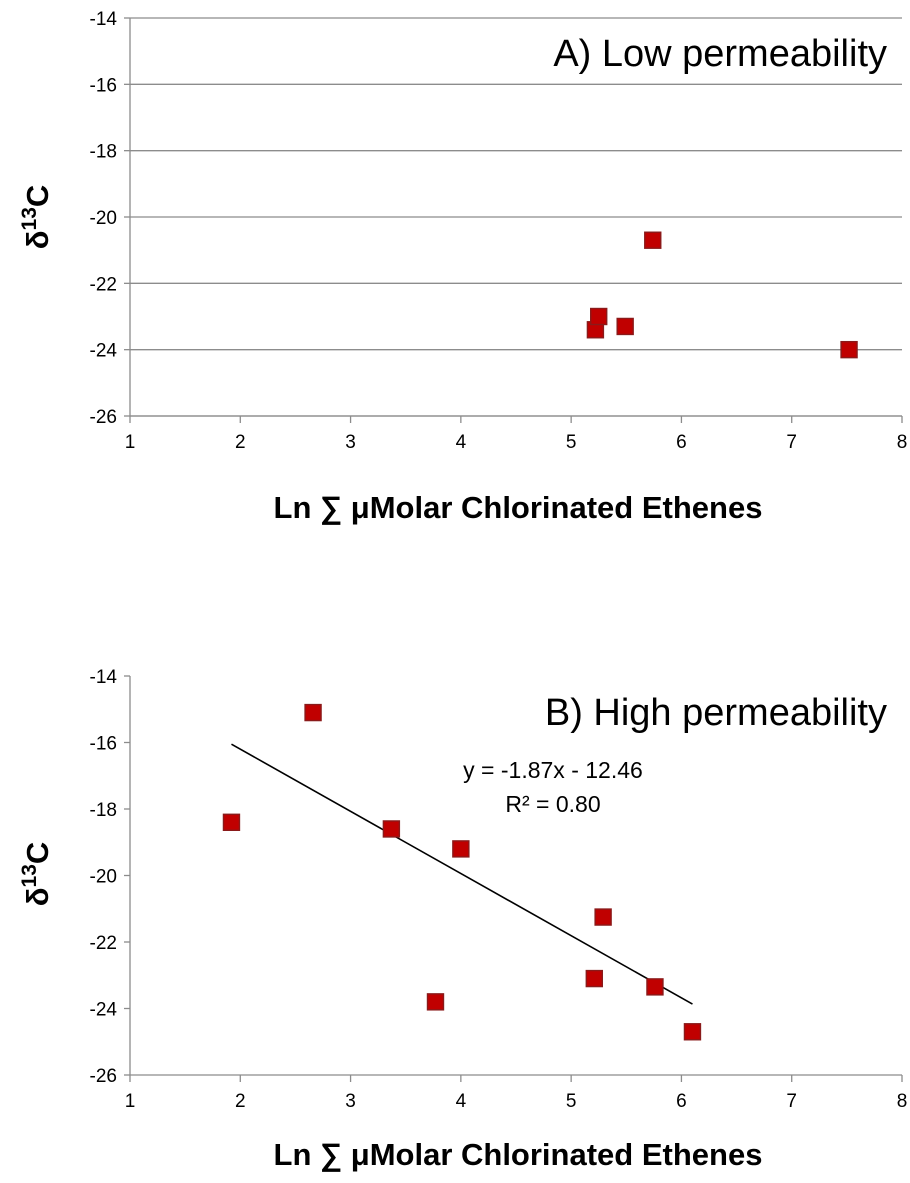  What do you see at coordinates (37, 196) in the screenshot?
I see `panel-a-y-label-element: C` at bounding box center [37, 196].